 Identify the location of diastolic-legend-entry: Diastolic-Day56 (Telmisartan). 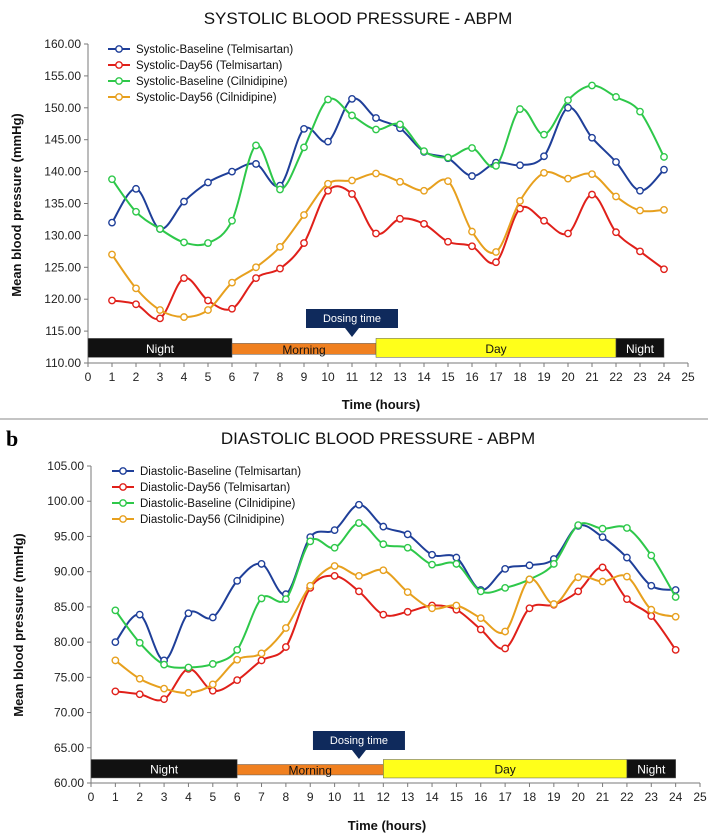
(215, 488).